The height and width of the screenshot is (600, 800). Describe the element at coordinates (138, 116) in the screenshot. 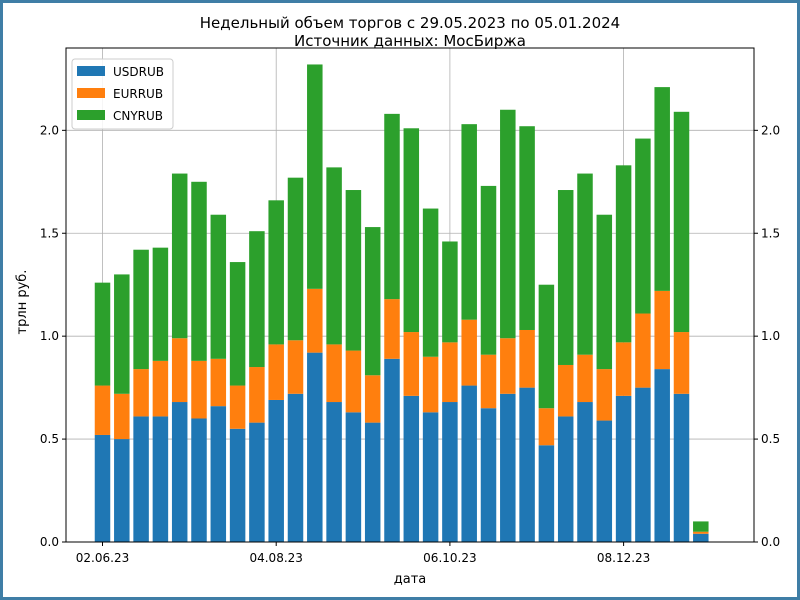

I see `legend-label-cnyrub: CNYRUB` at that location.